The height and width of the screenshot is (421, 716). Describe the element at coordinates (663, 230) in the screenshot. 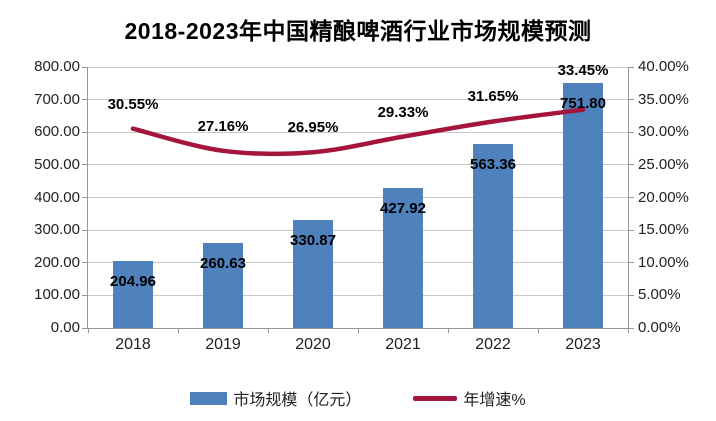

I see `right-axis-tick-label: 15.00%` at that location.